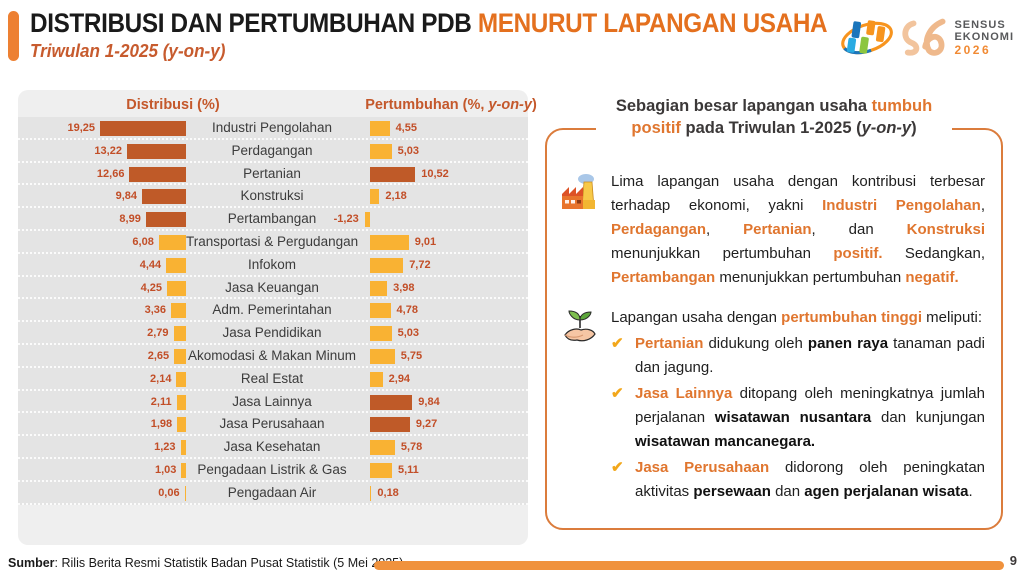 This screenshot has height=580, width=1024. Describe the element at coordinates (425, 241) in the screenshot. I see `growth-value: 9,01` at that location.